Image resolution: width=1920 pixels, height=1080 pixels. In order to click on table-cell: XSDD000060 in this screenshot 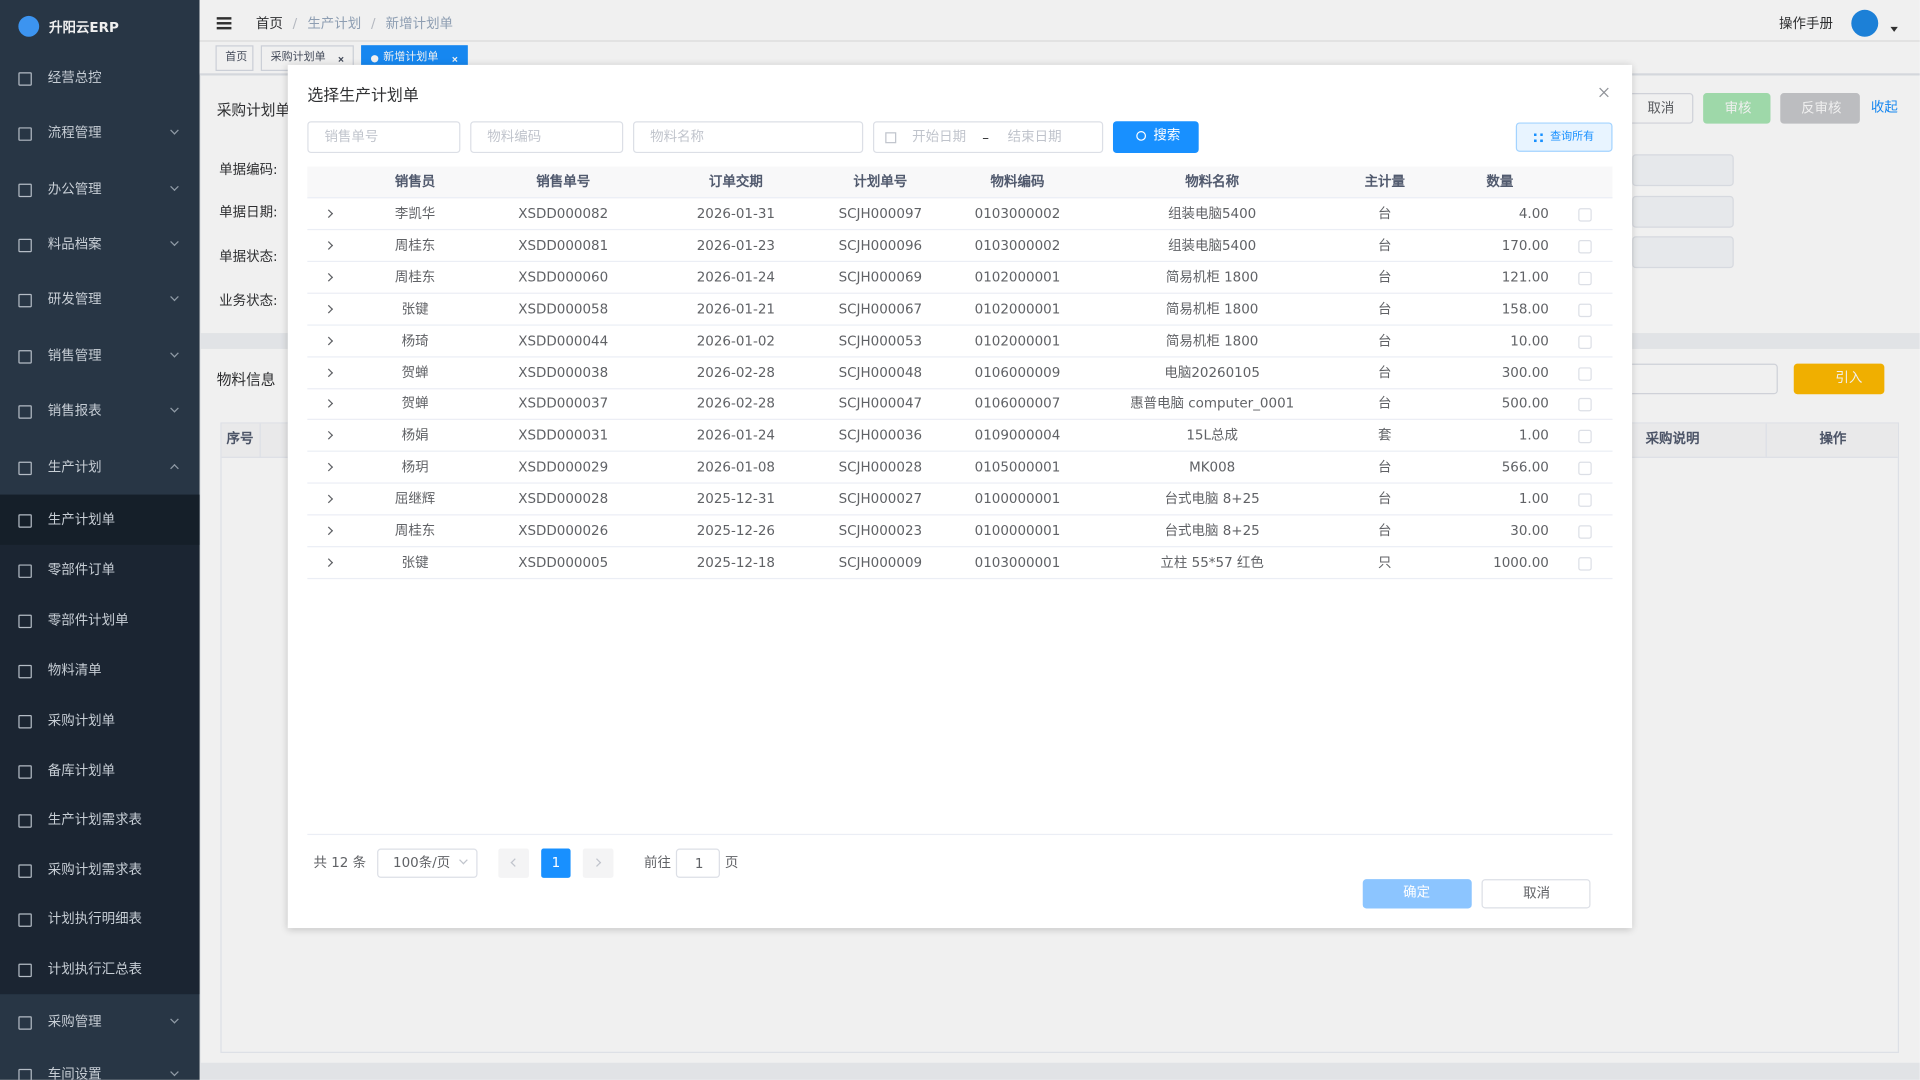, I will do `click(563, 277)`.